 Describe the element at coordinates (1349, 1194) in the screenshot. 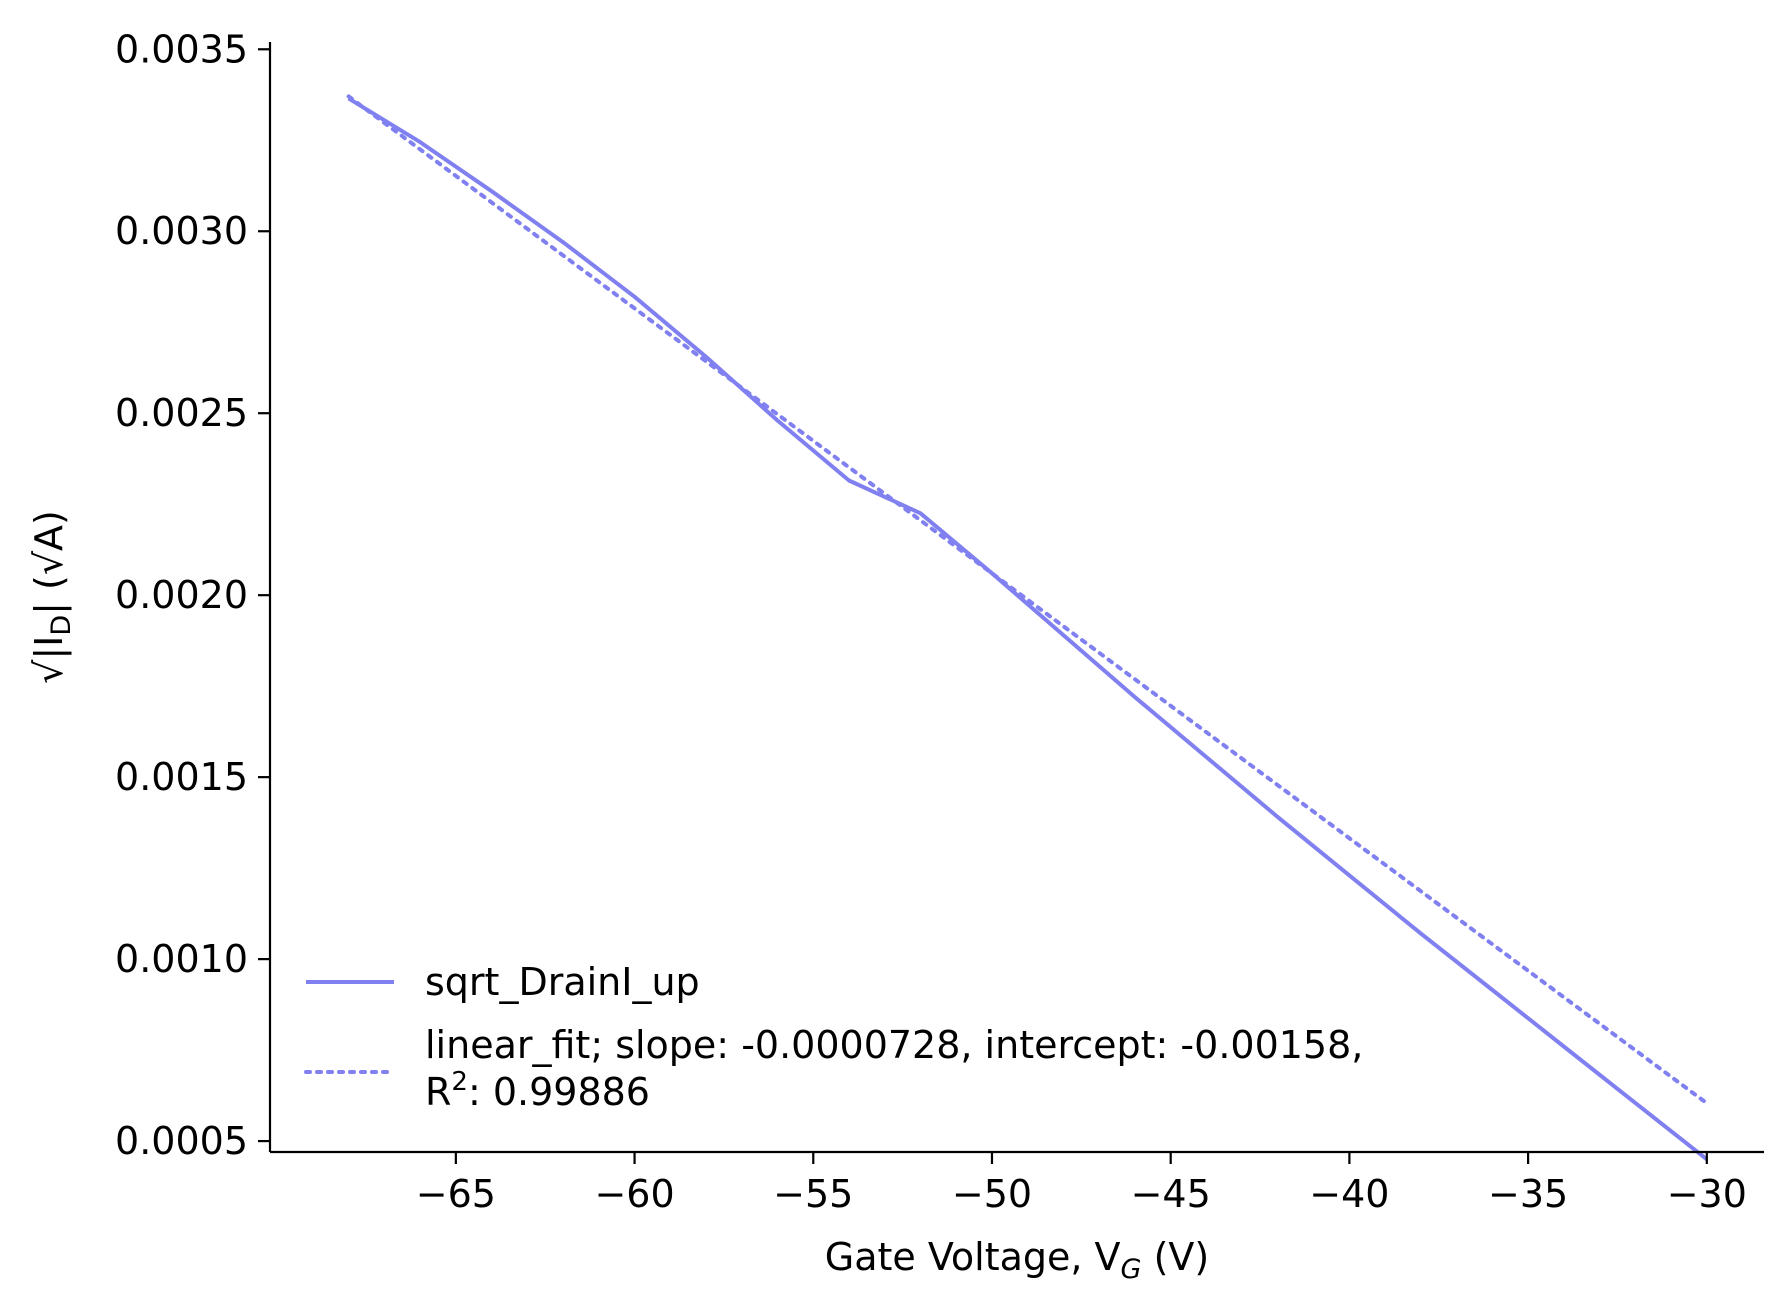

I see `x-tick-label: −40` at that location.